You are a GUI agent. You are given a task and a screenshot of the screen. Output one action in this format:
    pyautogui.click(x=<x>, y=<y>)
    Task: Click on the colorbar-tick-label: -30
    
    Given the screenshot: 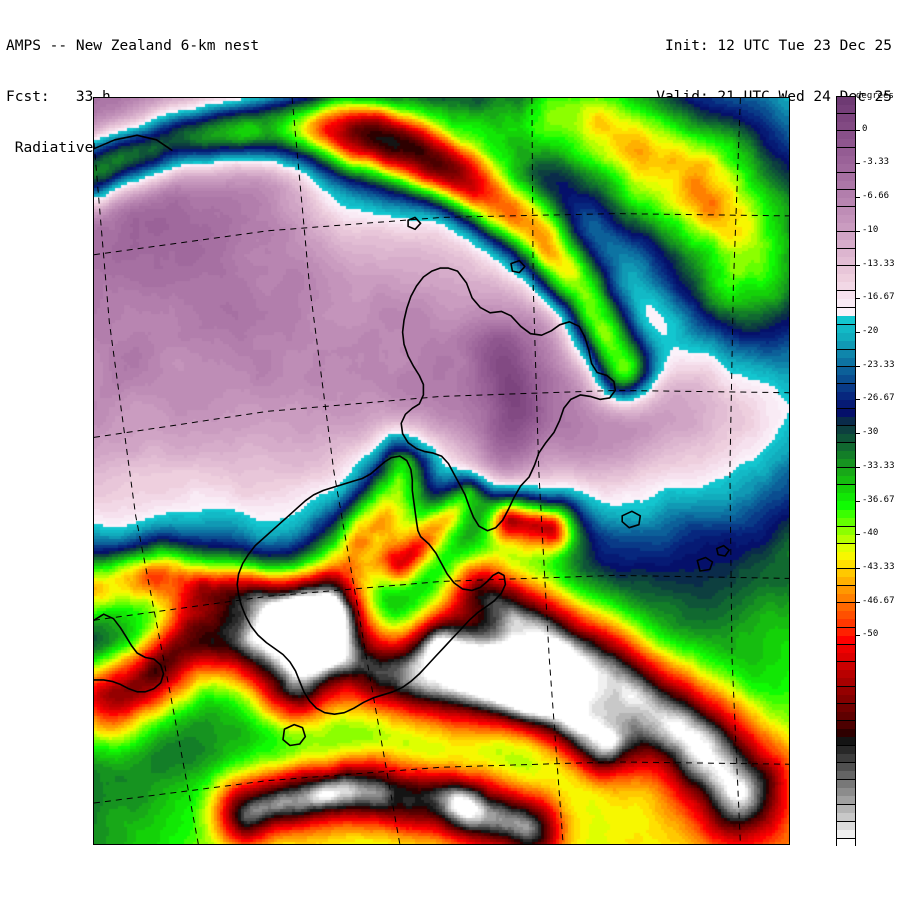 What is the action you would take?
    pyautogui.click(x=870, y=432)
    